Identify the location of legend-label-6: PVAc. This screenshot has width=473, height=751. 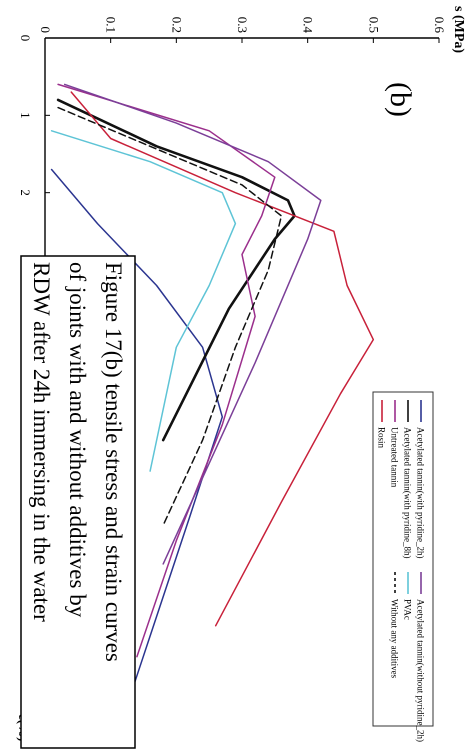
(408, 609).